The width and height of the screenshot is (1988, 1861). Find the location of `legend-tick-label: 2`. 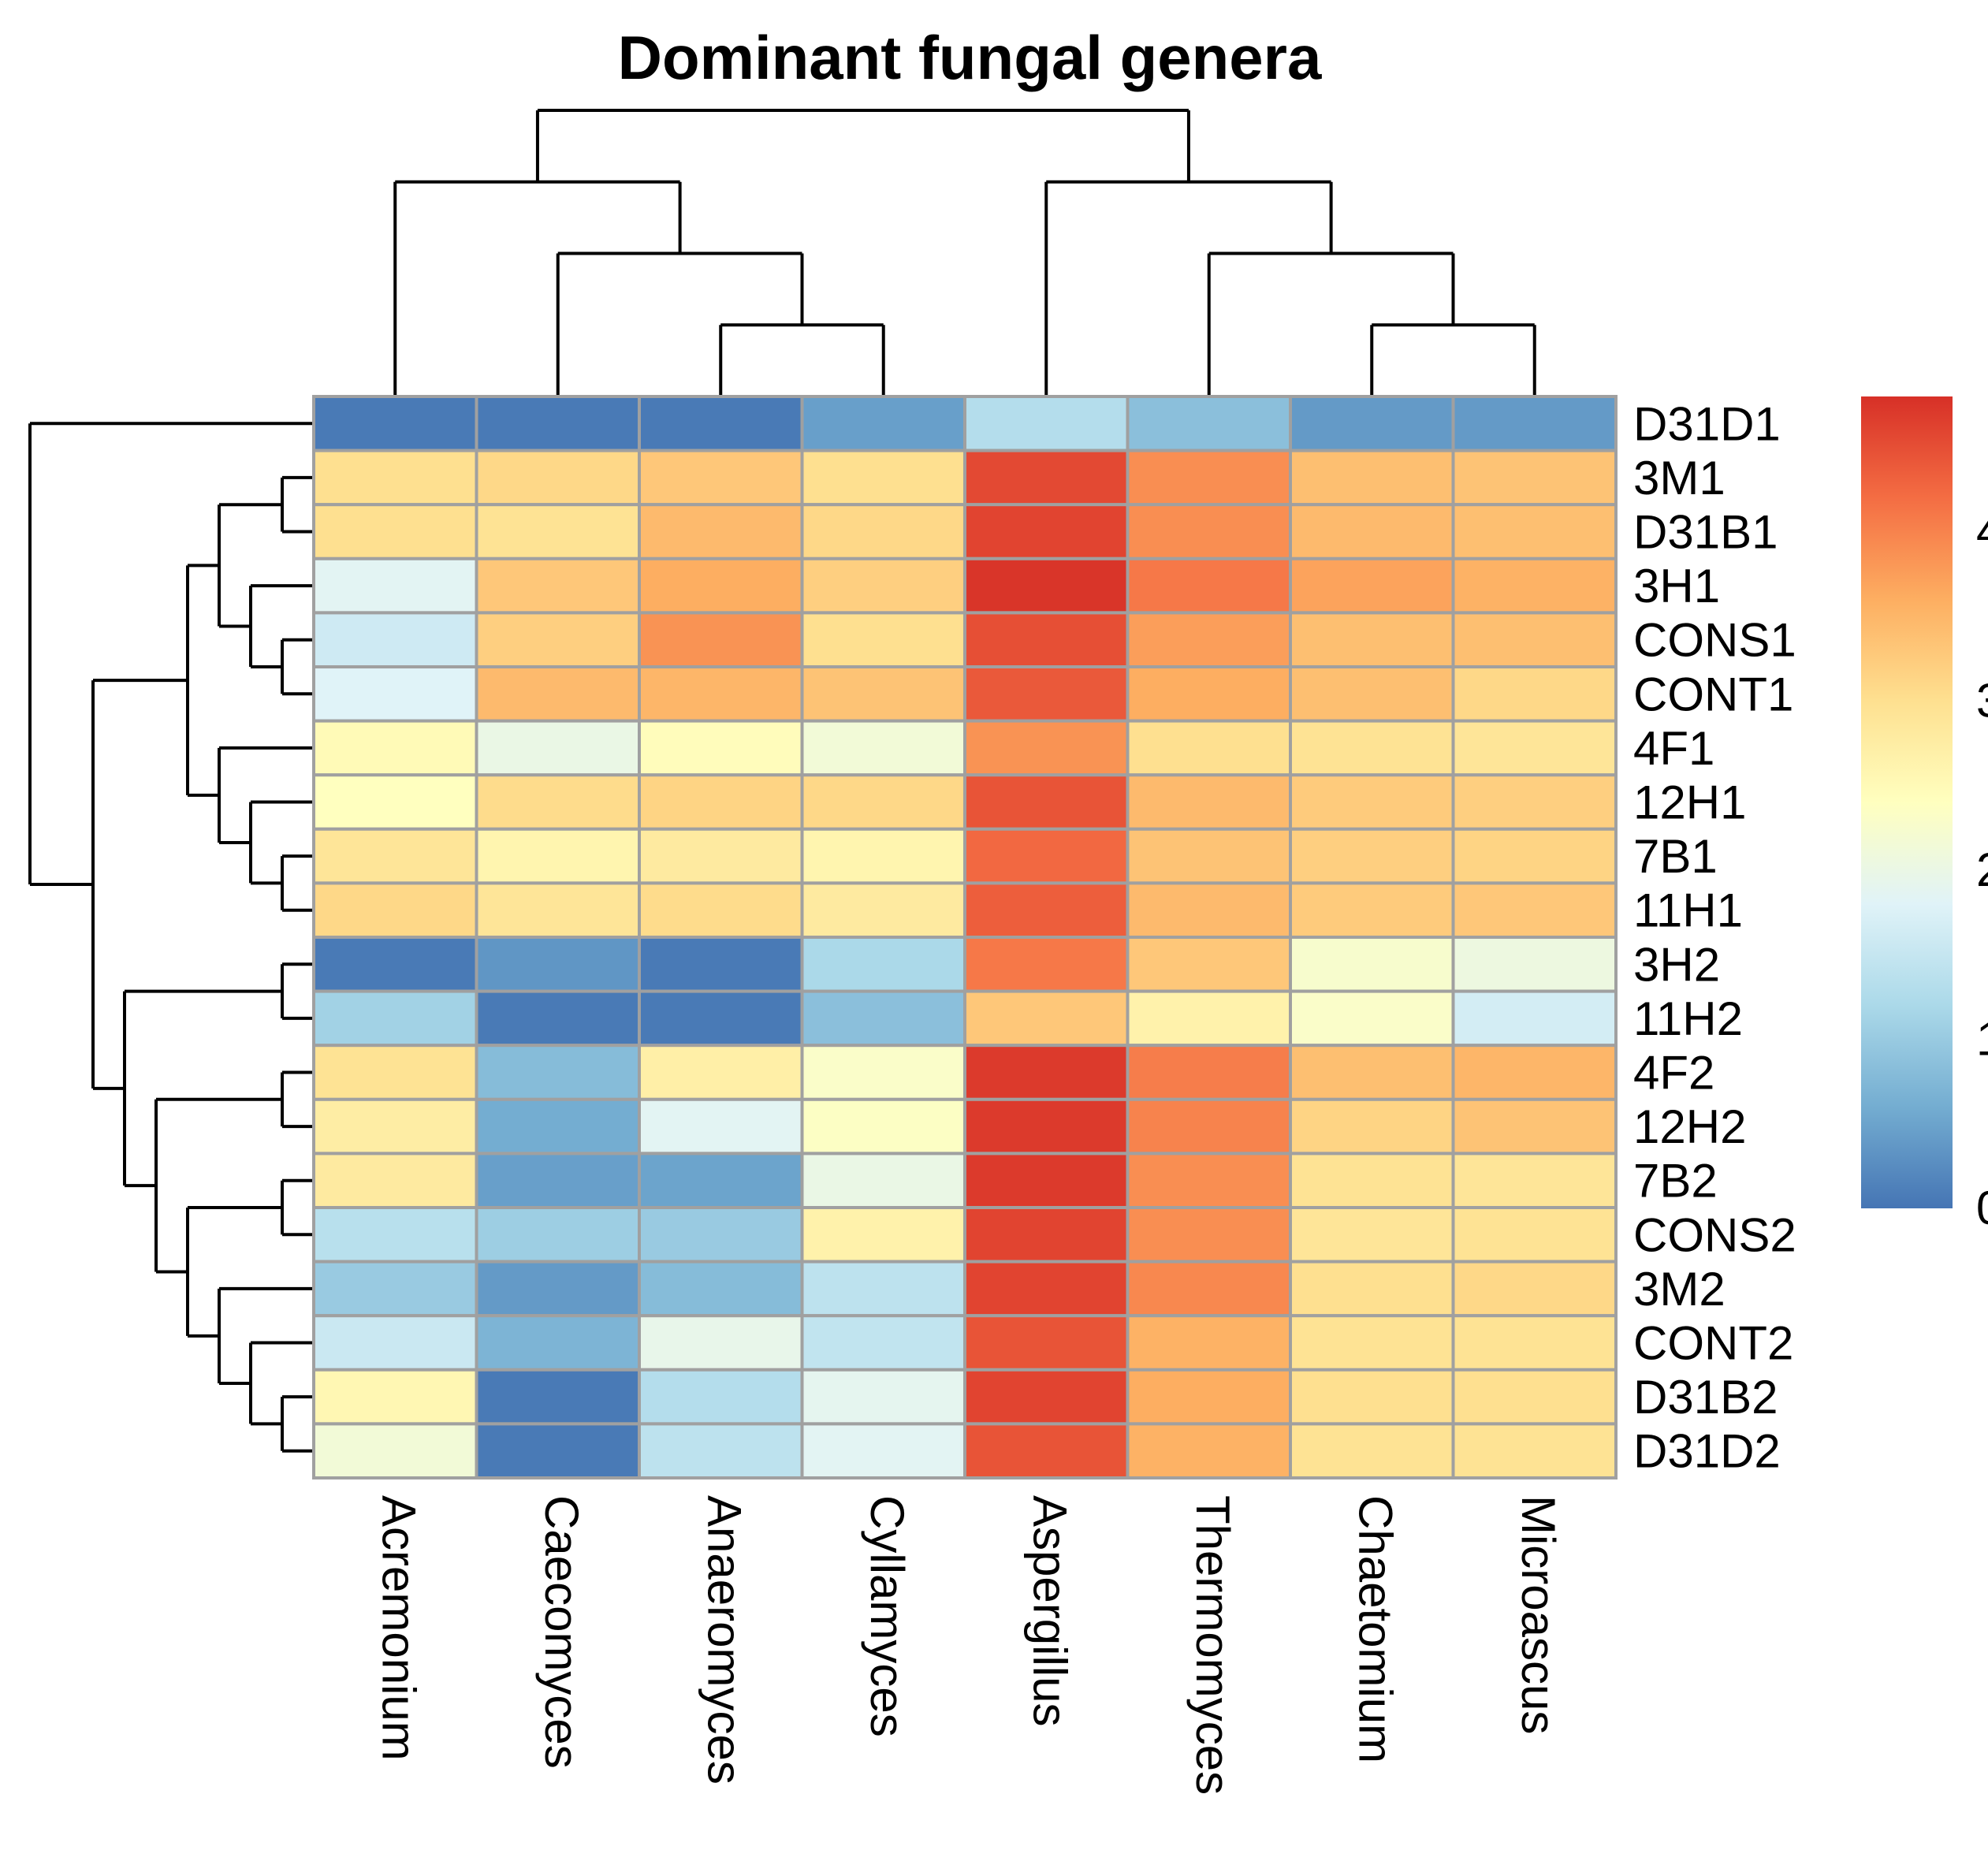

legend-tick-label: 2 is located at coordinates (1982, 869).